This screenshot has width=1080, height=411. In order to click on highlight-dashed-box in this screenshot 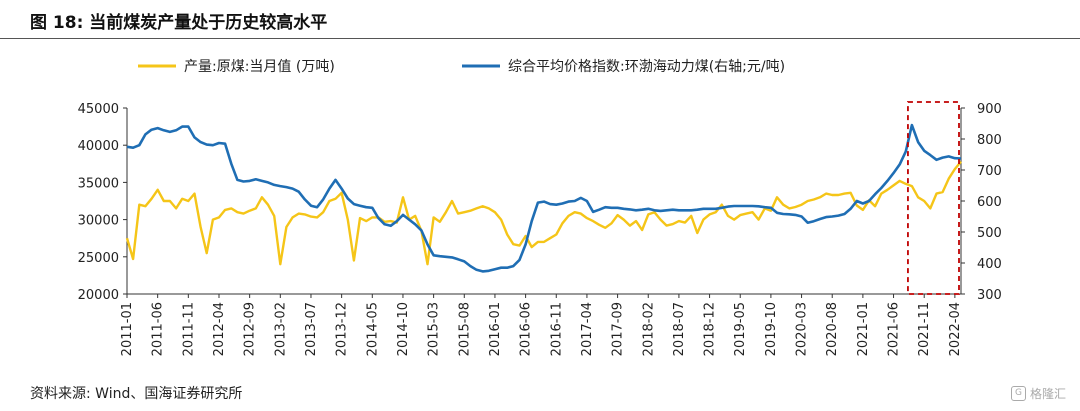, I will do `click(933, 198)`.